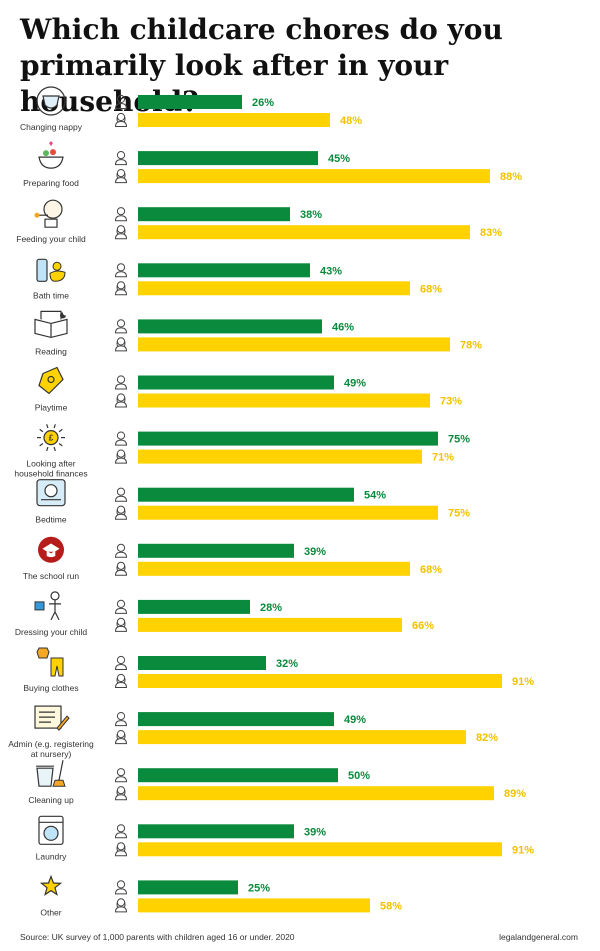  Describe the element at coordinates (287, 664) in the screenshot. I see `men-value-label: 32%` at that location.